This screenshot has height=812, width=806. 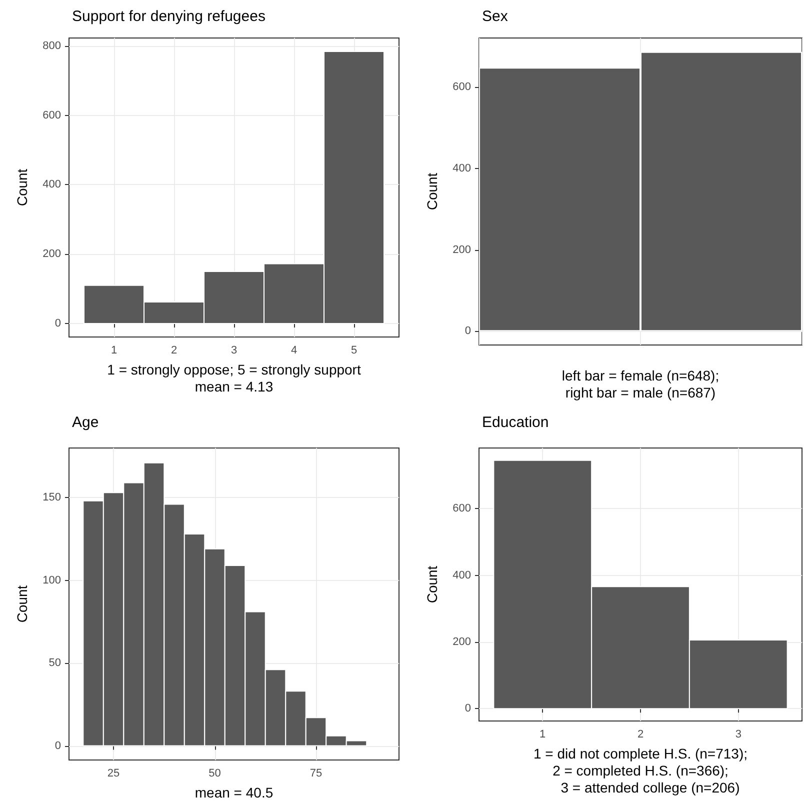 What do you see at coordinates (515, 422) in the screenshot?
I see `chart-title: Education` at bounding box center [515, 422].